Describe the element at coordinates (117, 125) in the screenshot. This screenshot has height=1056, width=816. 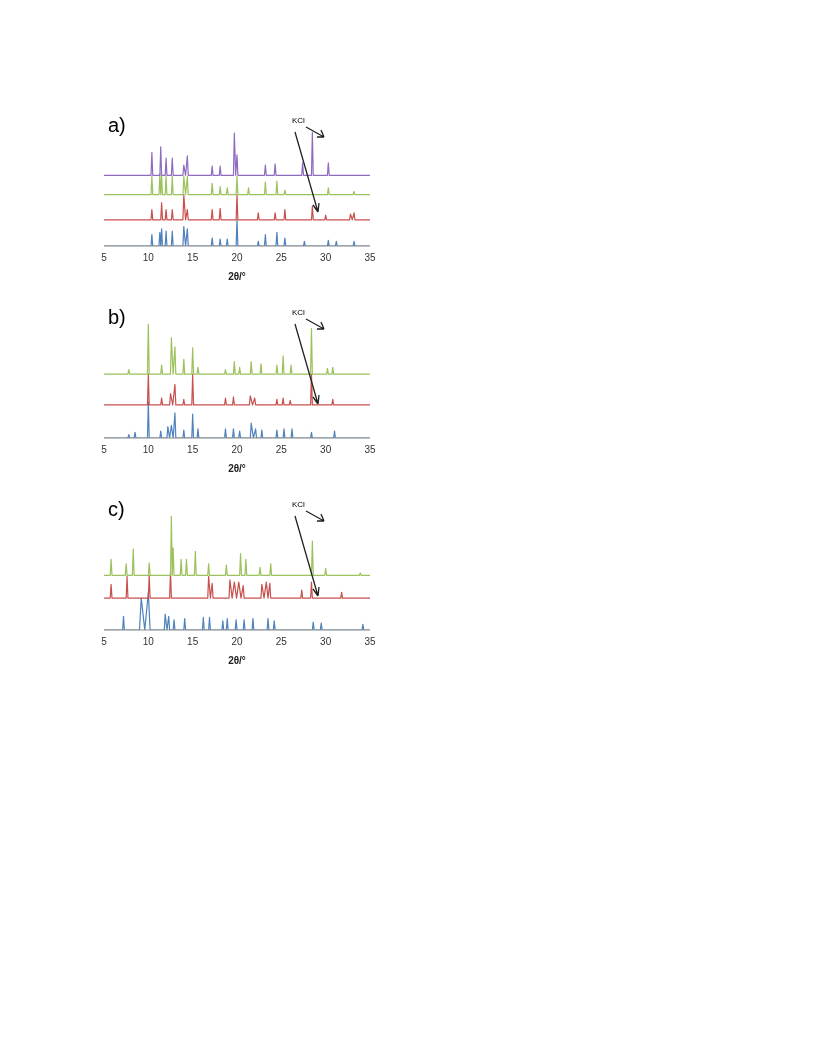
I see `chart-title: a)` at that location.